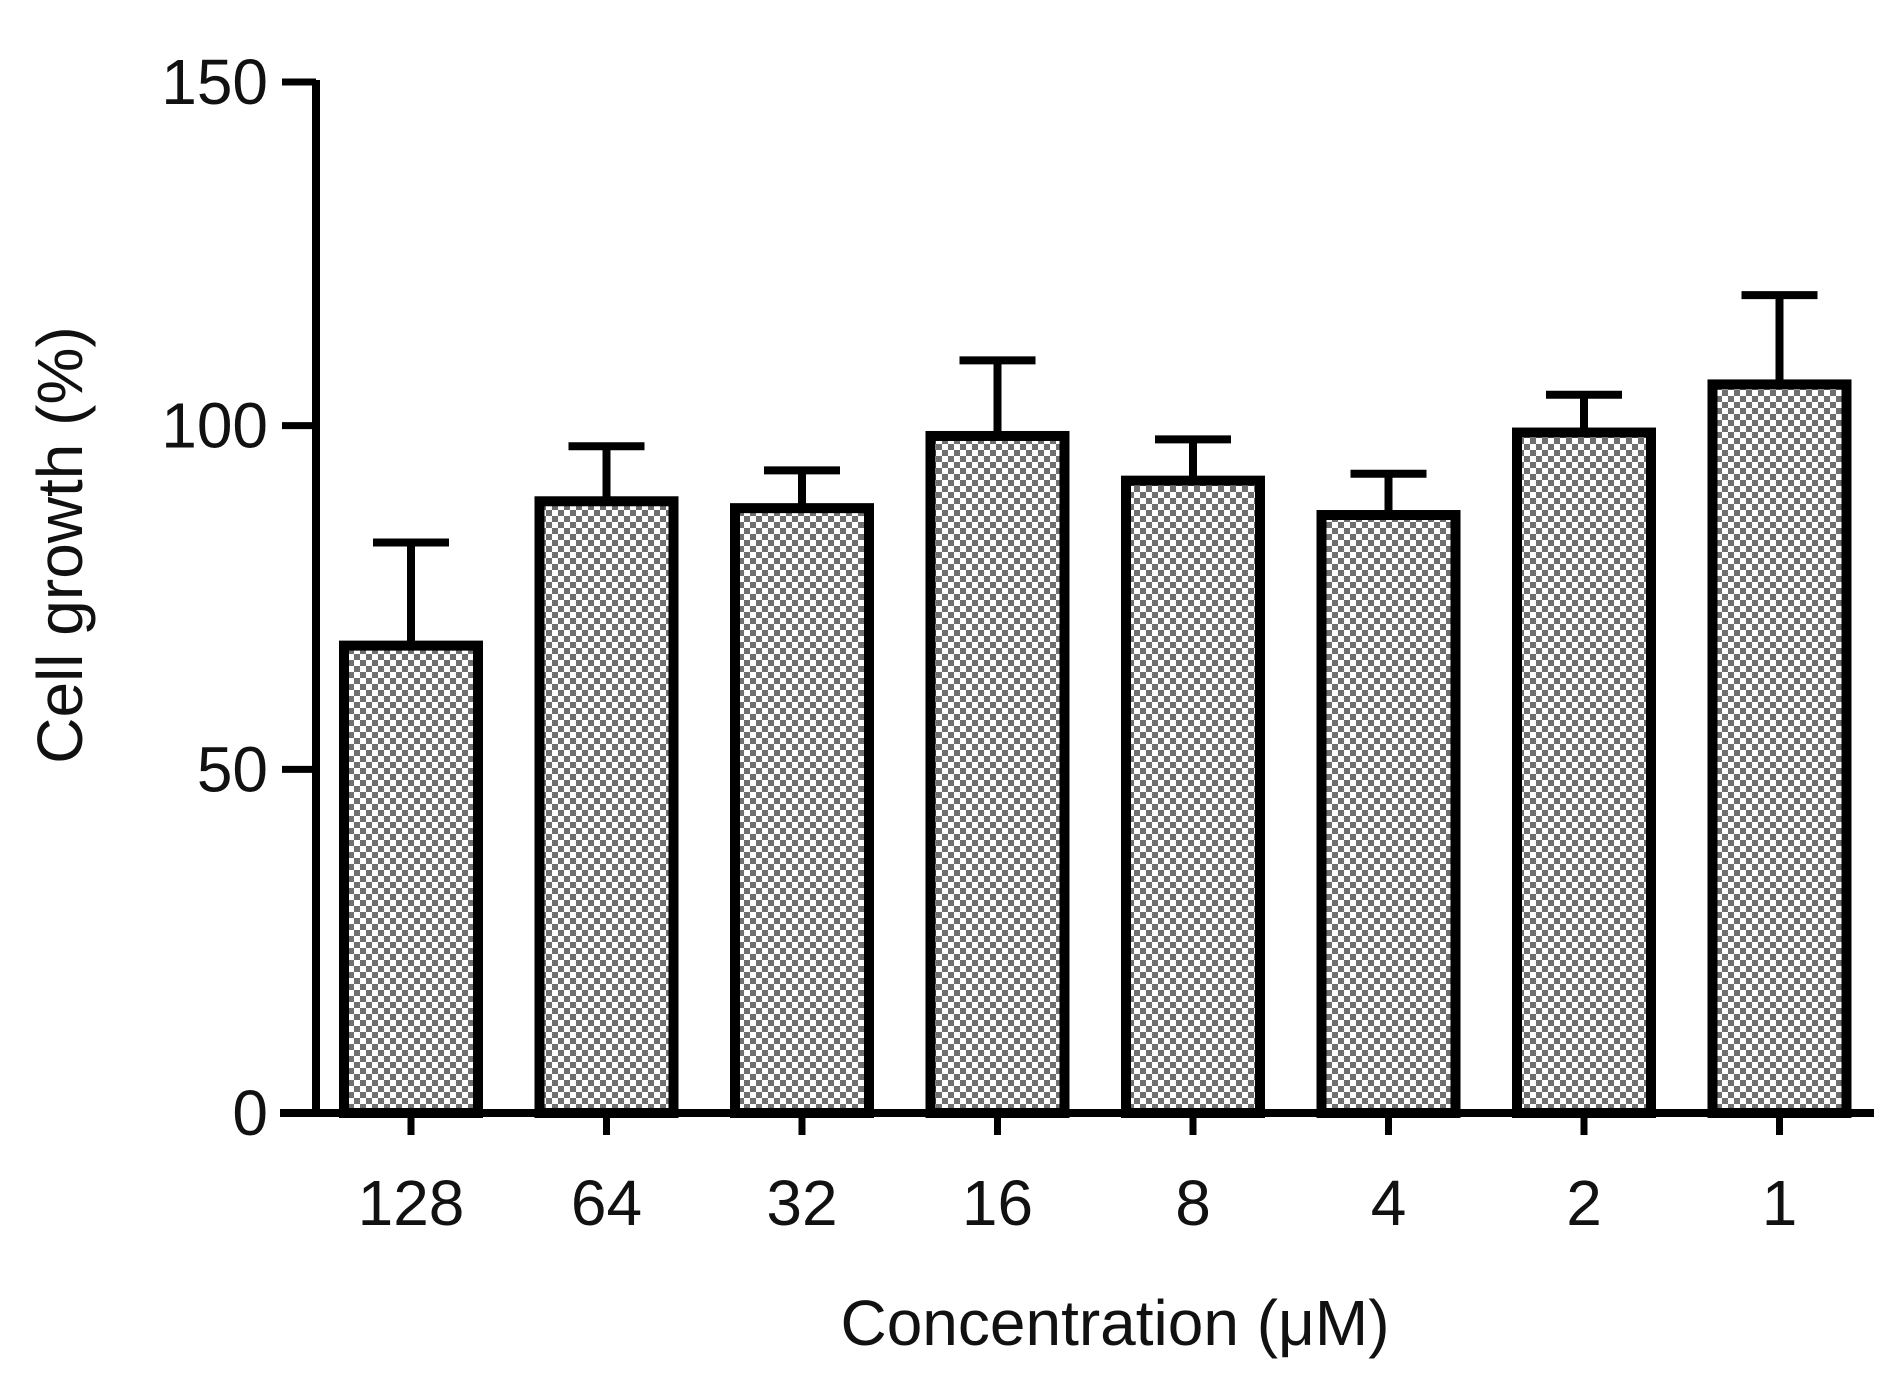 The width and height of the screenshot is (1886, 1379). Describe the element at coordinates (411, 1203) in the screenshot. I see `x-tick-label: 128` at that location.